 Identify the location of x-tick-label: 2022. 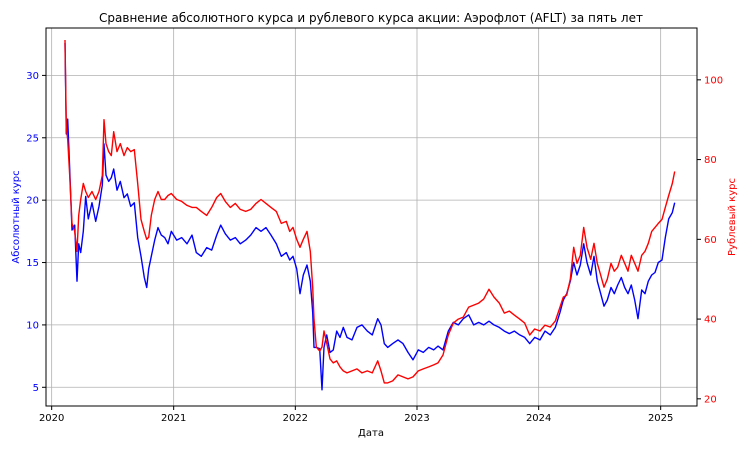
(295, 418).